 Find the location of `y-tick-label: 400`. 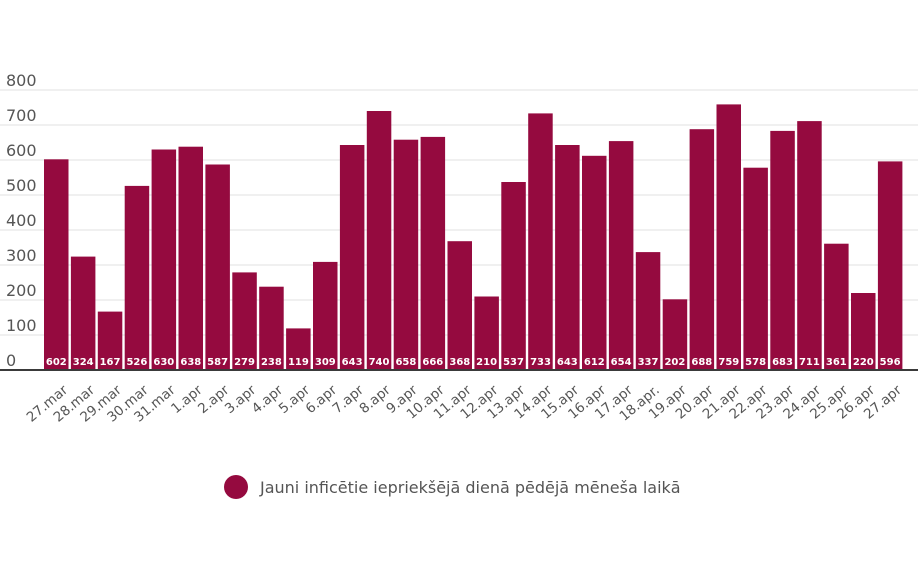

y-tick-label: 400 is located at coordinates (21, 220).